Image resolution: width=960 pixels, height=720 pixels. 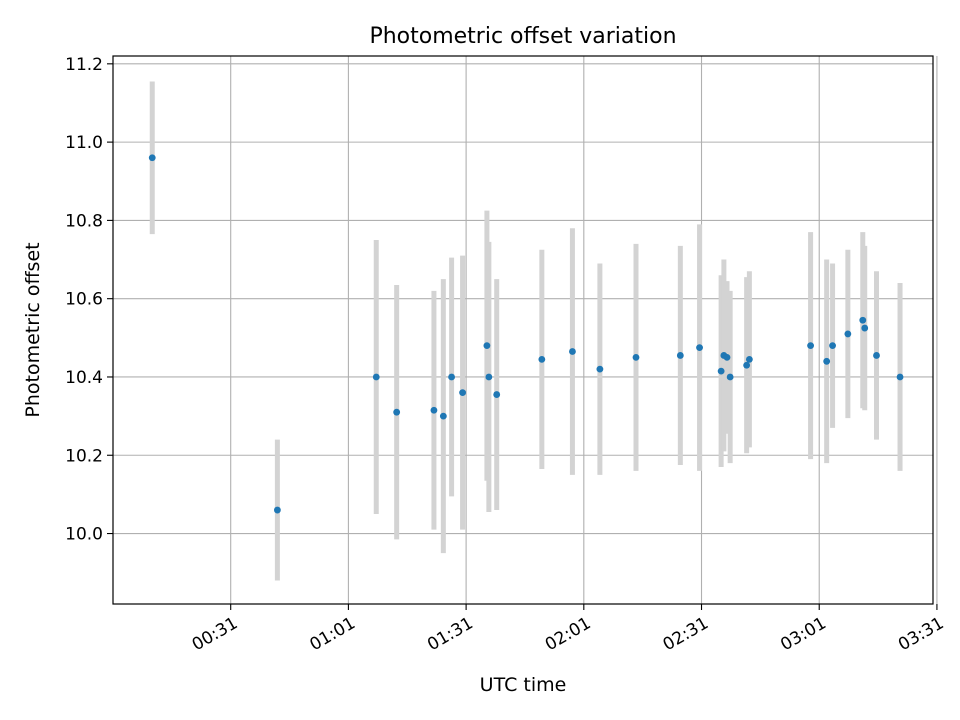 I want to click on y-tick-label: 10.8, so click(x=84, y=221).